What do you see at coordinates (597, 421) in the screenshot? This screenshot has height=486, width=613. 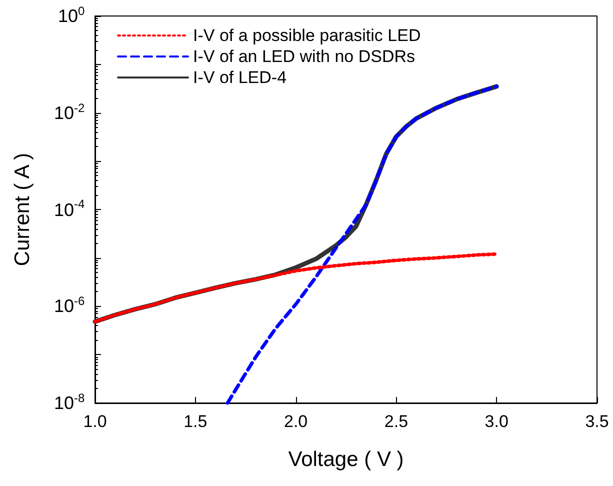 I see `x-tick-label: 3.5` at bounding box center [597, 421].